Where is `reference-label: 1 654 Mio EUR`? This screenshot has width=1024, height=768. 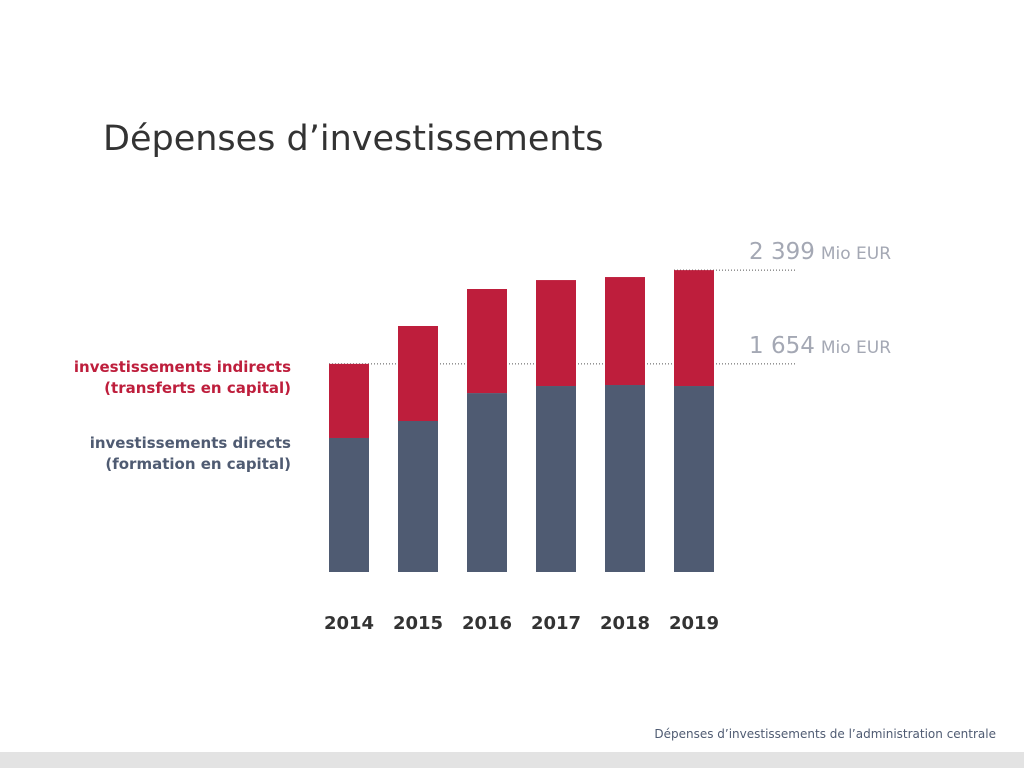 reference-label: 1 654 Mio EUR is located at coordinates (820, 346).